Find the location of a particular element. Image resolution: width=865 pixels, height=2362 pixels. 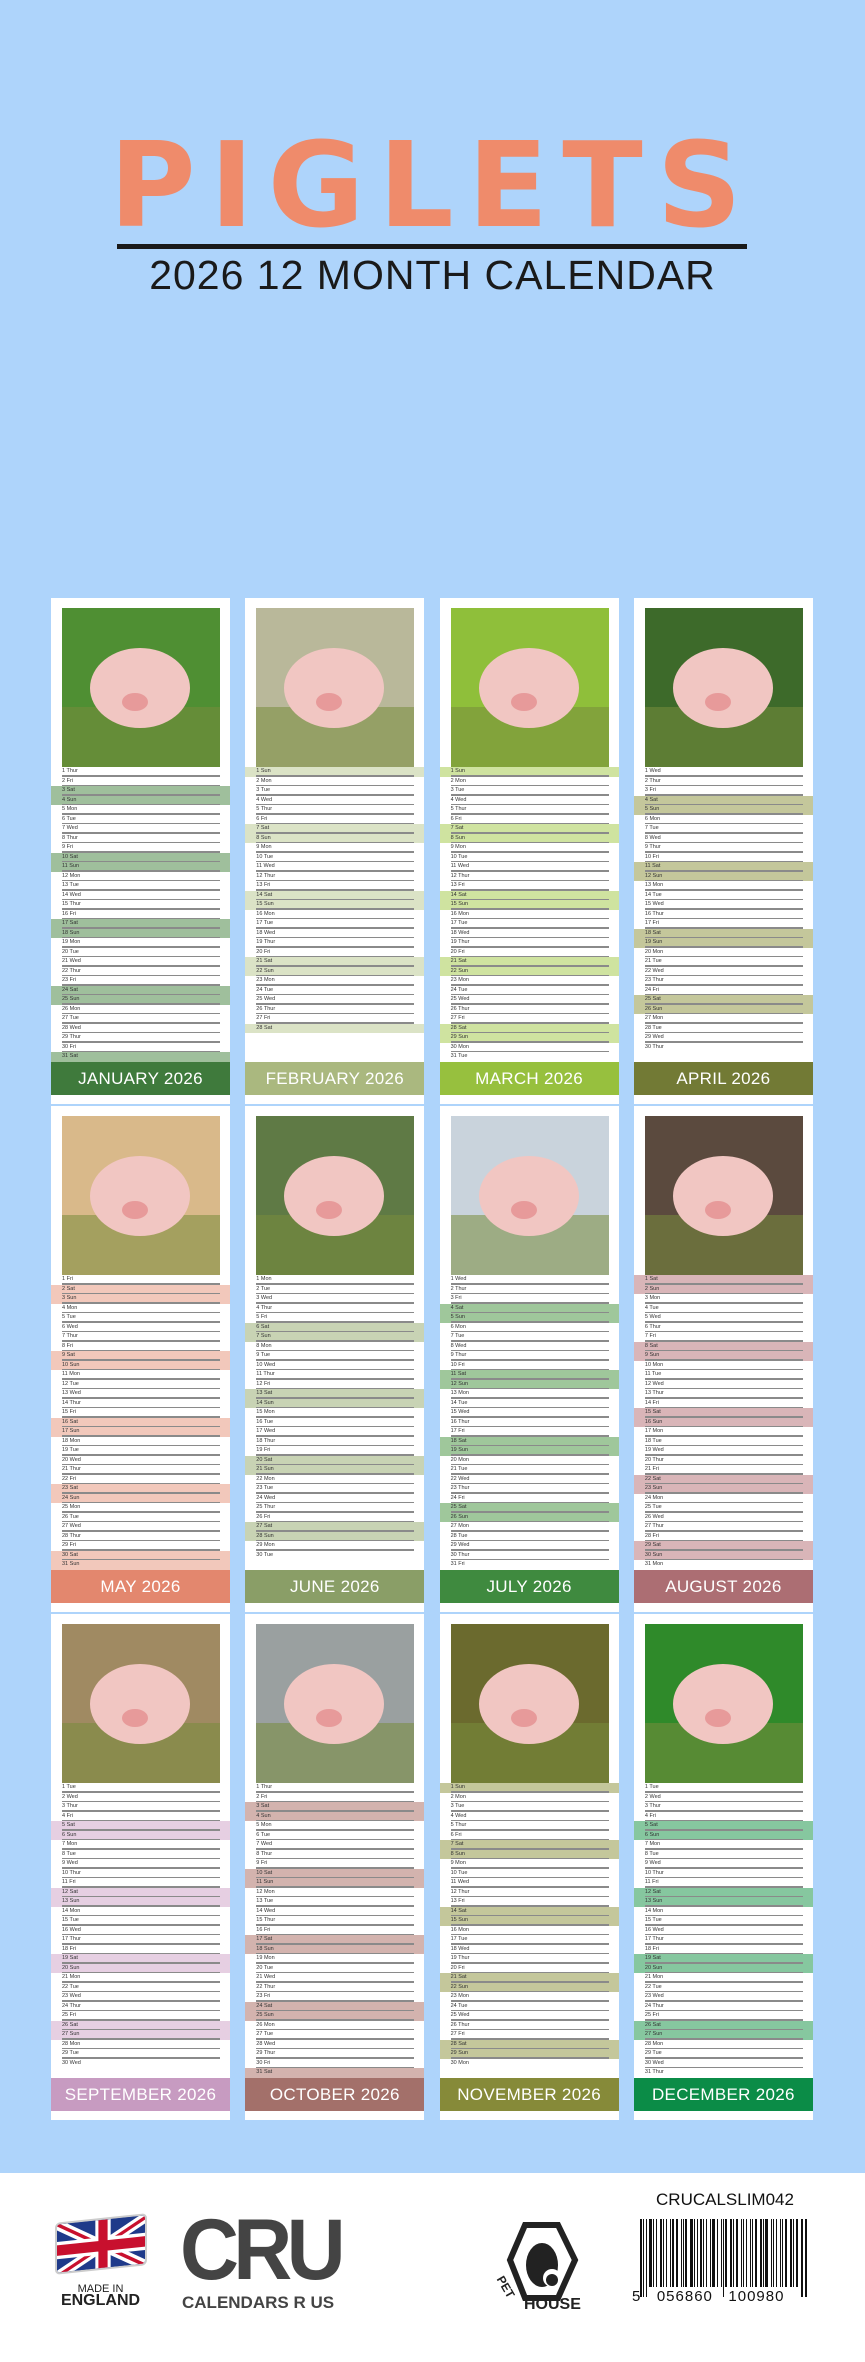

day-label: 8 Tue is located at coordinates (651, 1853).